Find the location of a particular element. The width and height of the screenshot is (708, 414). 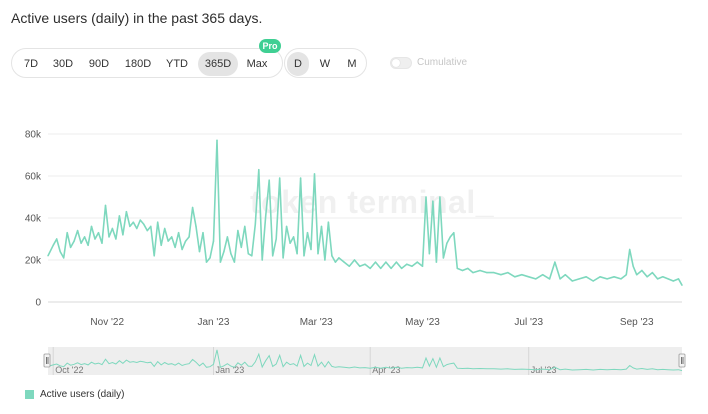

navigator: Oct '22 Jan '23 Apr '23 Jul '23 is located at coordinates (364, 361).